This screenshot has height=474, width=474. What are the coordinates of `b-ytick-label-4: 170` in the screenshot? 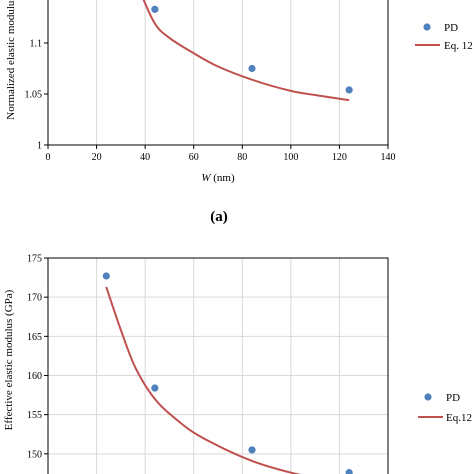 It's located at (34, 298).